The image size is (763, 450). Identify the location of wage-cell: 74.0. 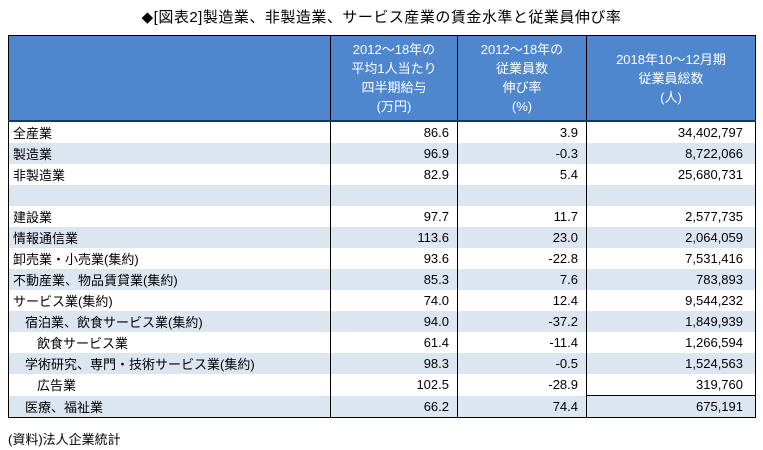
(394, 300).